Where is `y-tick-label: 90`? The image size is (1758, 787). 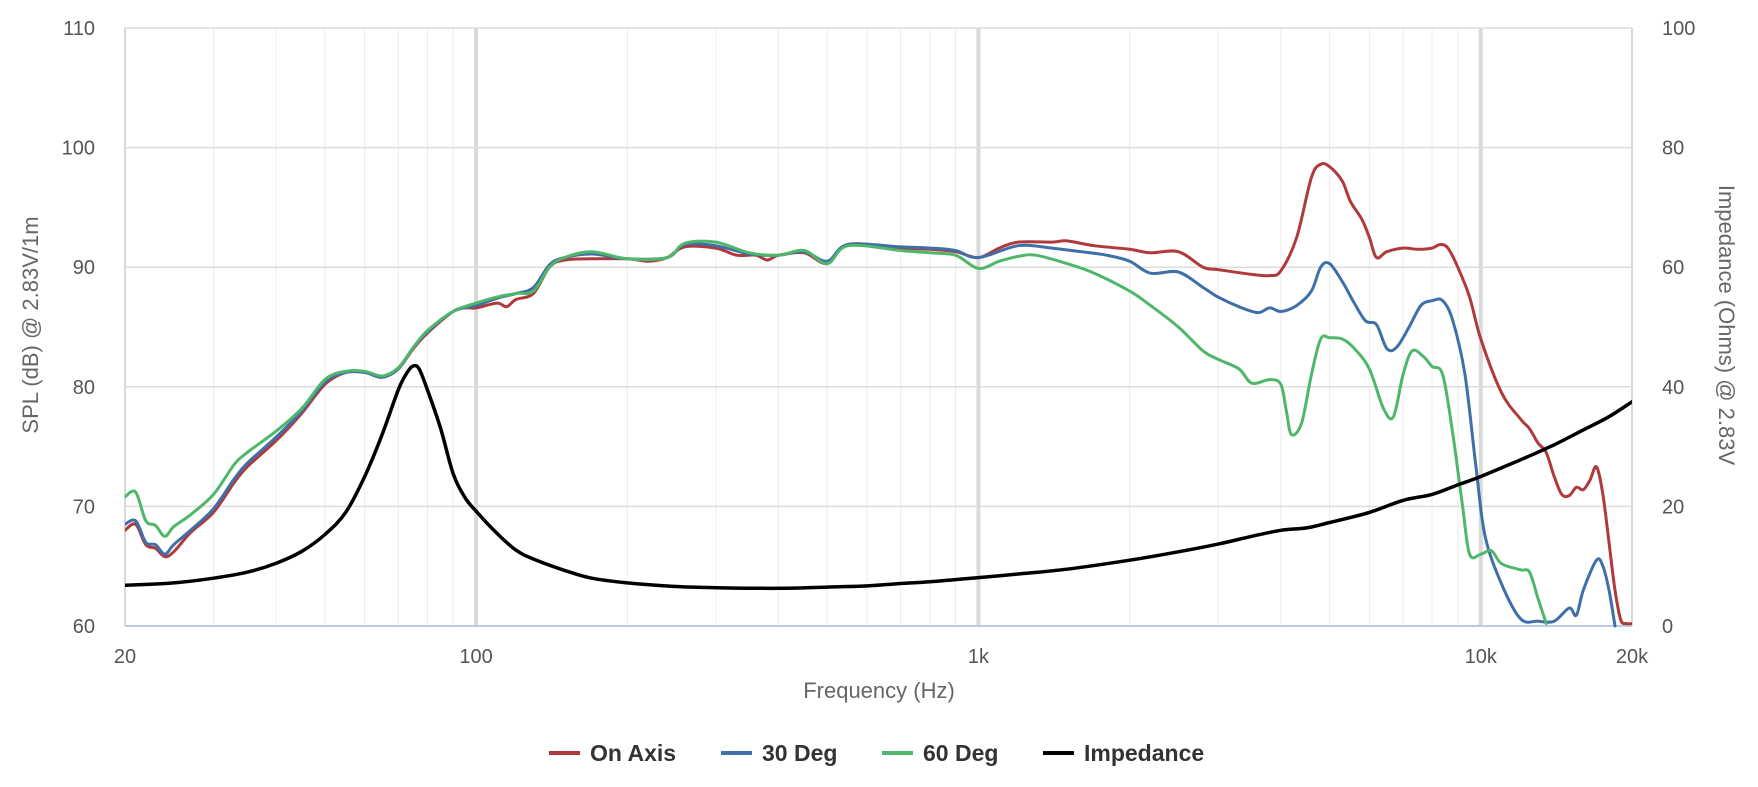 y-tick-label: 90 is located at coordinates (84, 268).